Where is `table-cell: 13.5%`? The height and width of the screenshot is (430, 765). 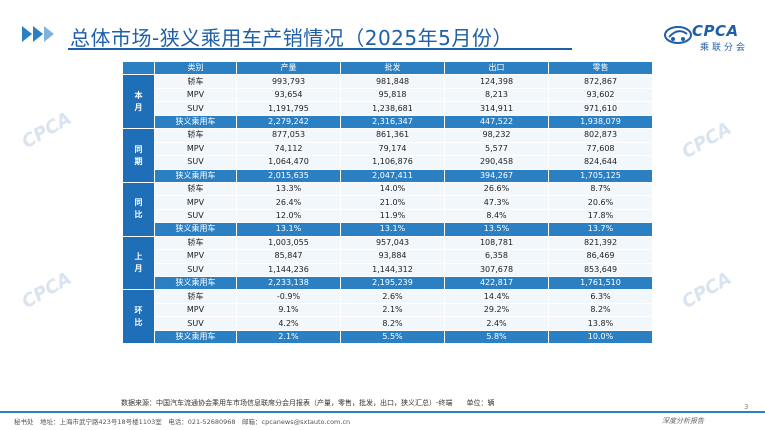 table-cell: 13.5% is located at coordinates (496, 229).